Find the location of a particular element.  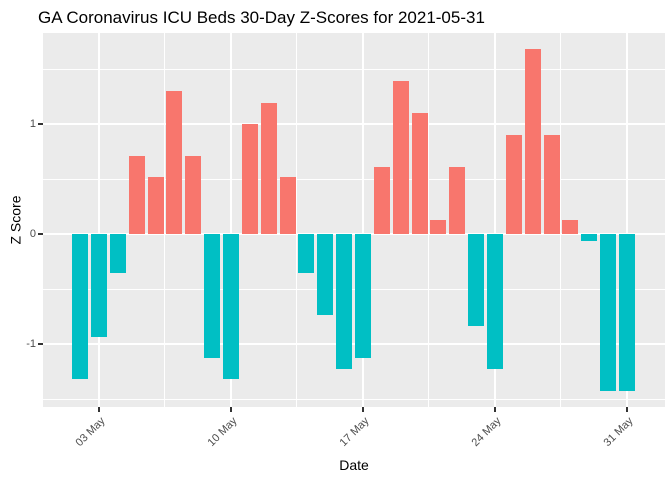

x-tick-label-text: 24 May is located at coordinates (486, 432).